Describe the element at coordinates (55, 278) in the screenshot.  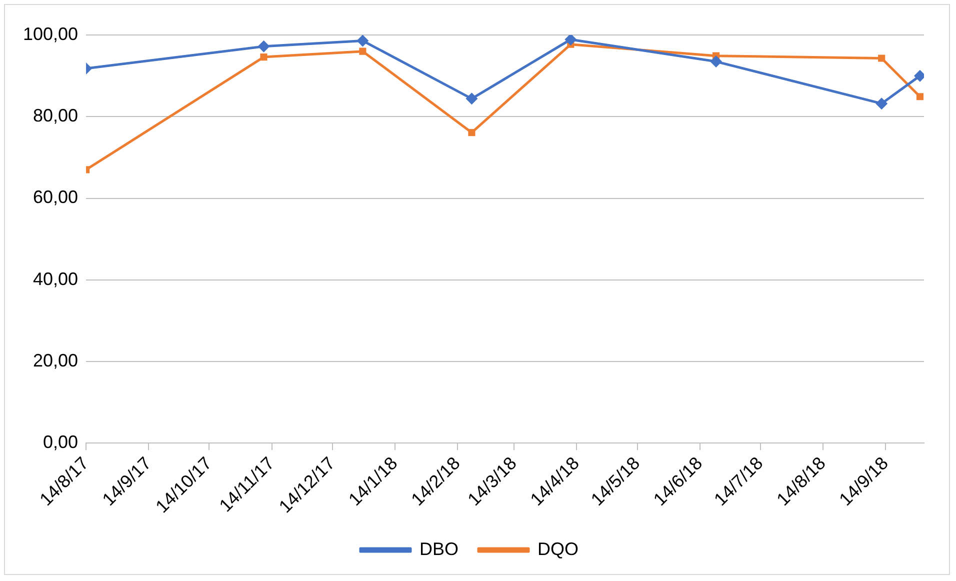
I see `y-tick-label: 40,00` at that location.